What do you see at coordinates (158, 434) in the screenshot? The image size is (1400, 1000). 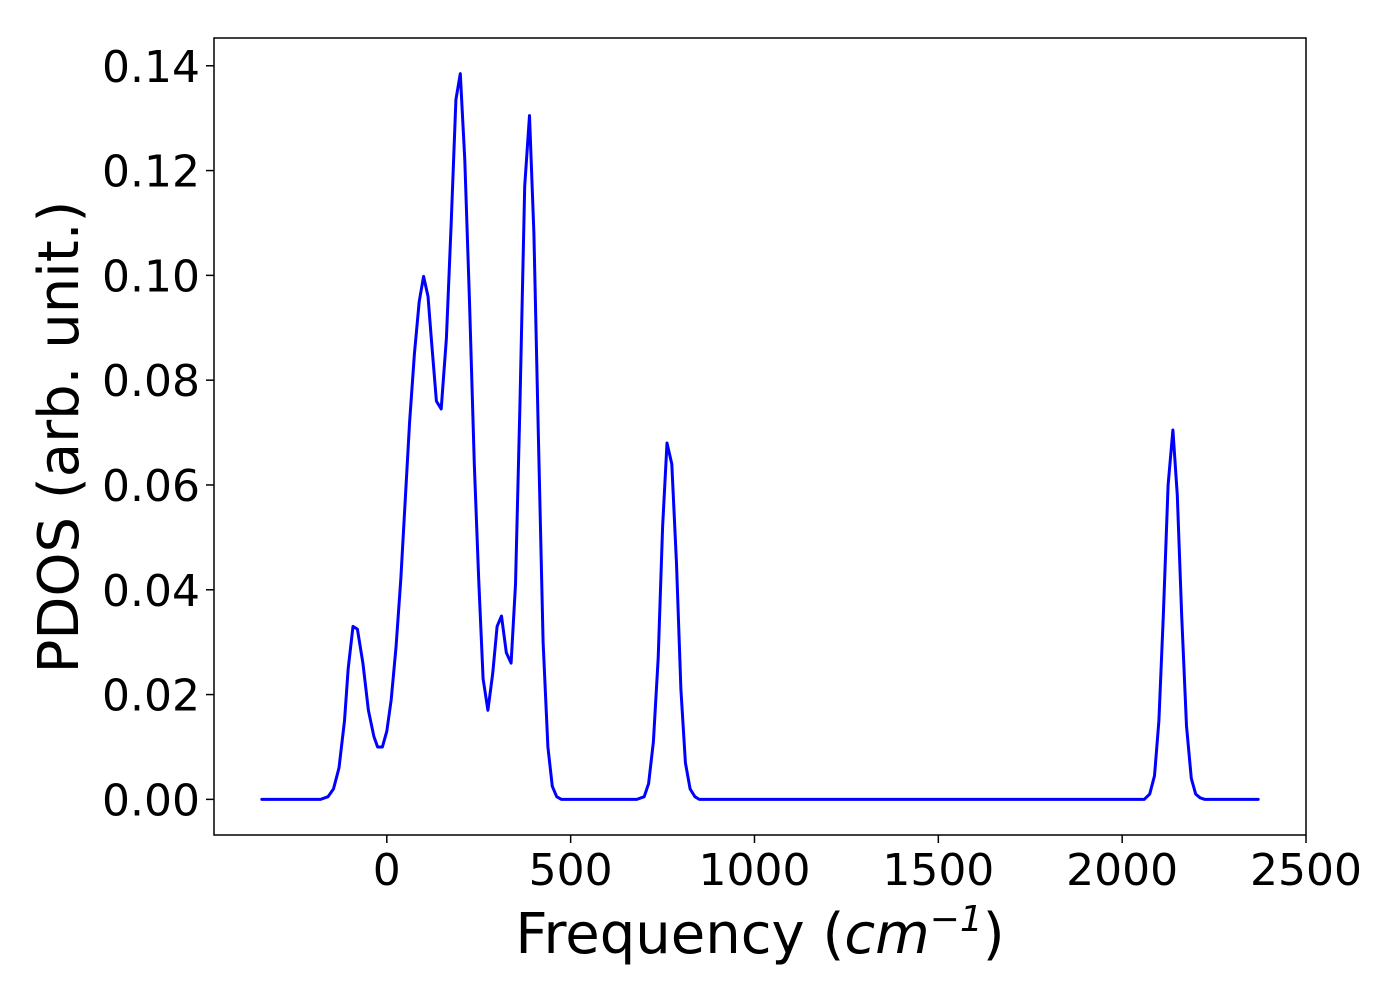 I see `y-axis: 0.00 0.02 0.04 0.06 0.08 0.10 0.12 0.14` at bounding box center [158, 434].